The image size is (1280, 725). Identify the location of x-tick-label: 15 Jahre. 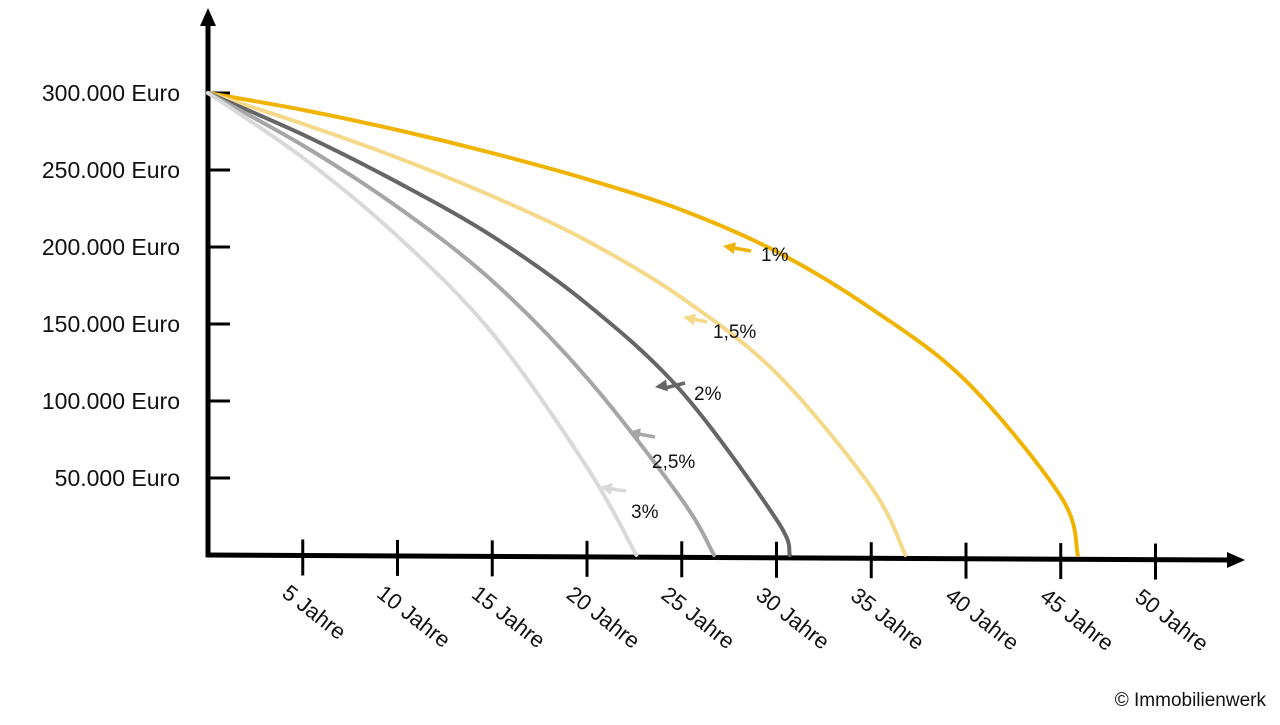
(508, 617).